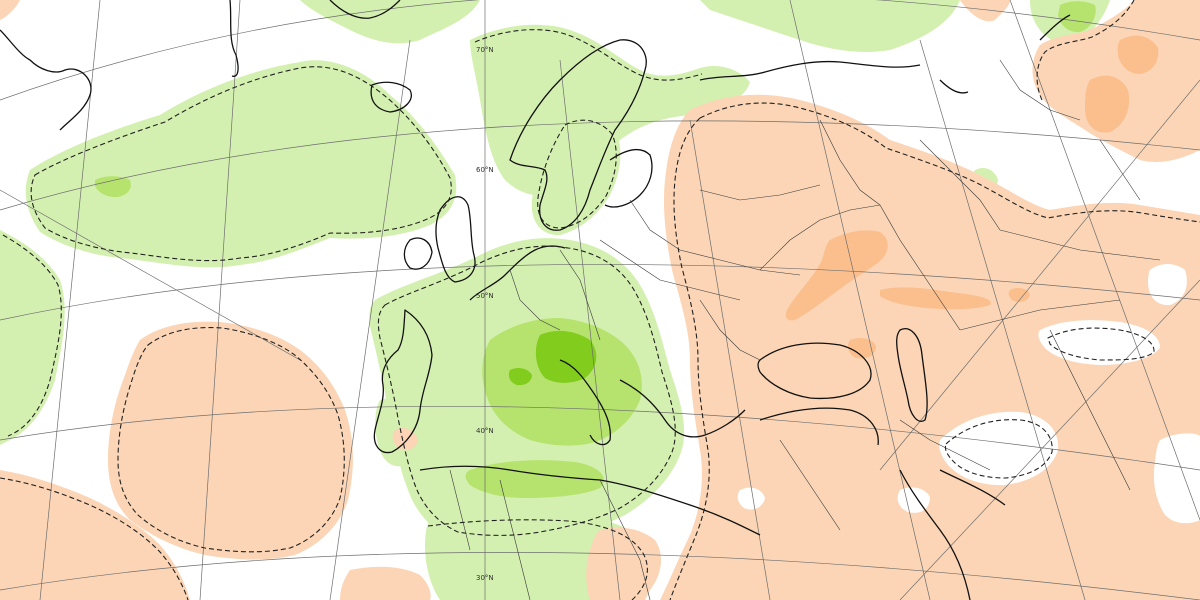  I want to click on positive-anomaly-strong-fill, so click(552, 358).